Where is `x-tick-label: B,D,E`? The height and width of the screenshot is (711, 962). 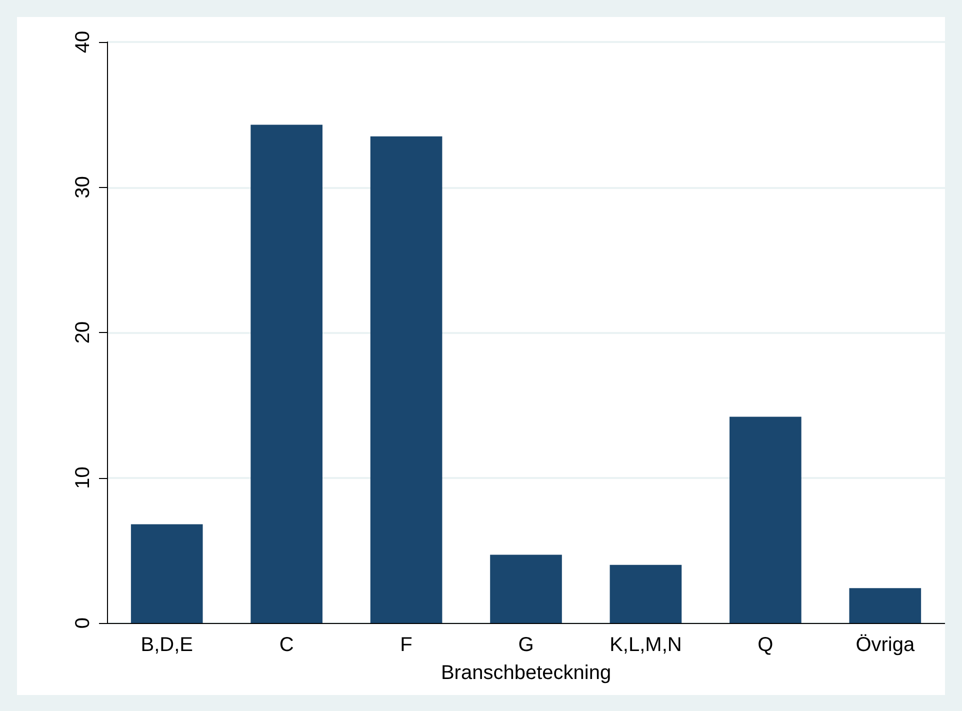 x-tick-label: B,D,E is located at coordinates (166, 645).